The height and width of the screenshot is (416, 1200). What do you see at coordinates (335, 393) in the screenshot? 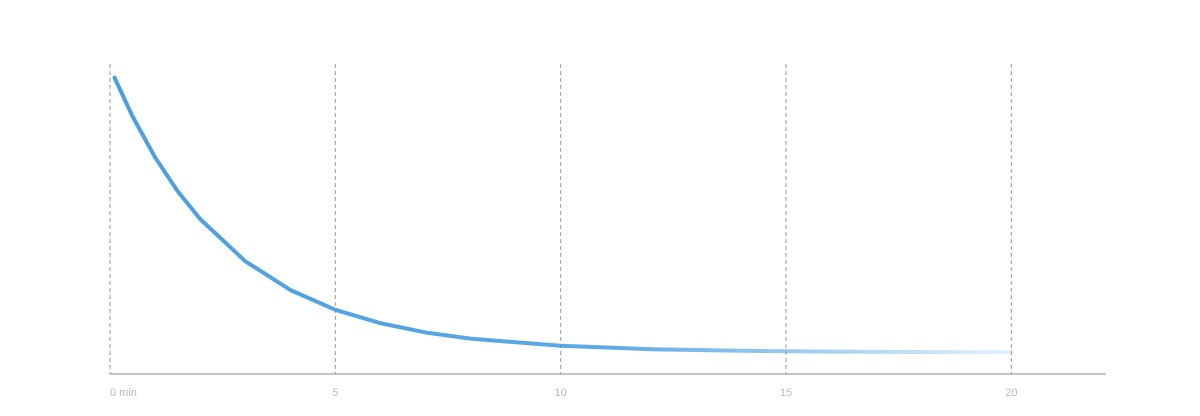
I see `x-tick-label: 5` at bounding box center [335, 393].